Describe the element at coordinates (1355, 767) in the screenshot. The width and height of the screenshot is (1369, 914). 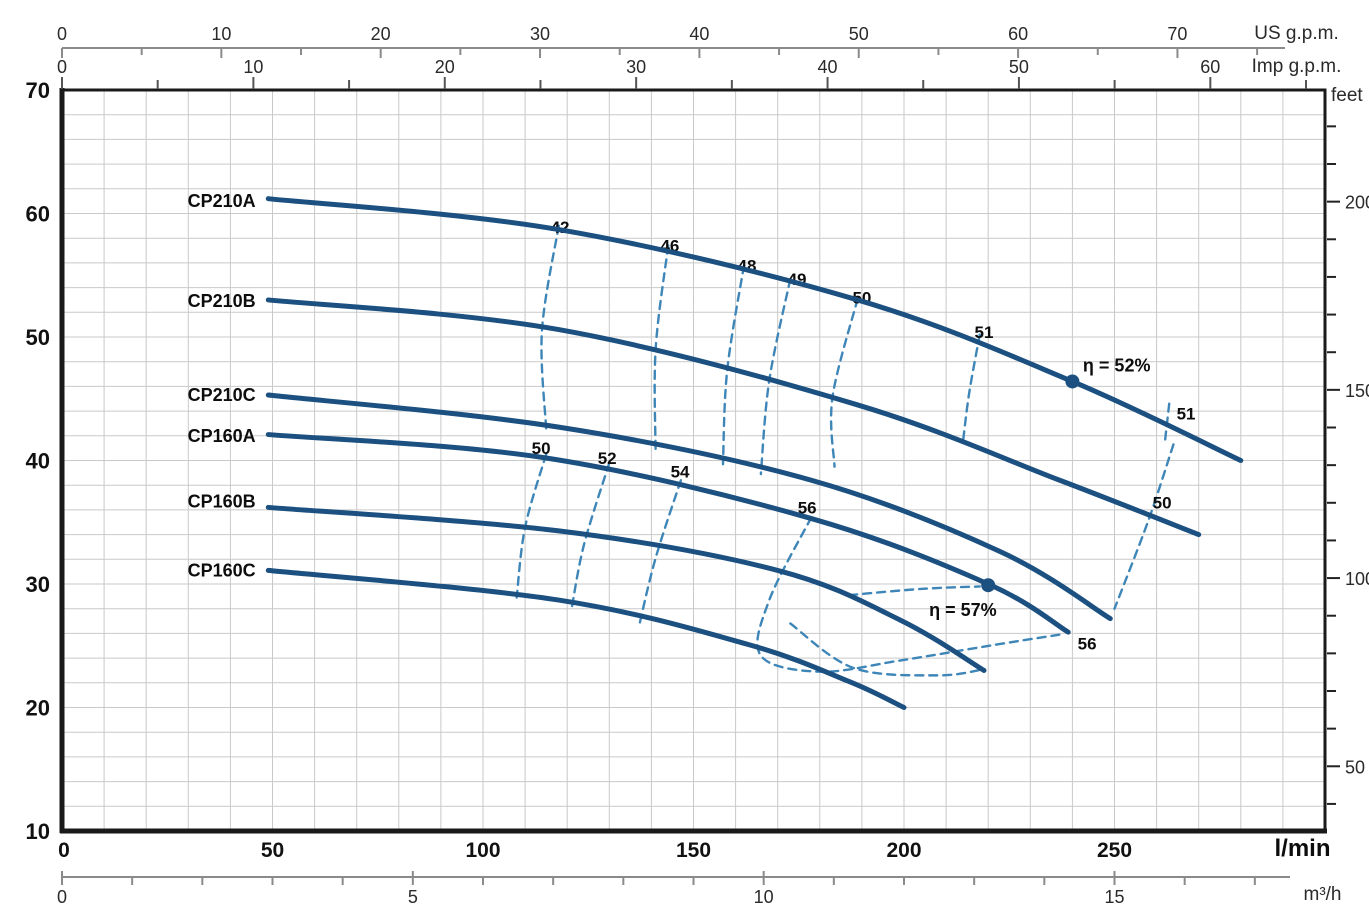
I see `feet-tick-label: 50` at that location.